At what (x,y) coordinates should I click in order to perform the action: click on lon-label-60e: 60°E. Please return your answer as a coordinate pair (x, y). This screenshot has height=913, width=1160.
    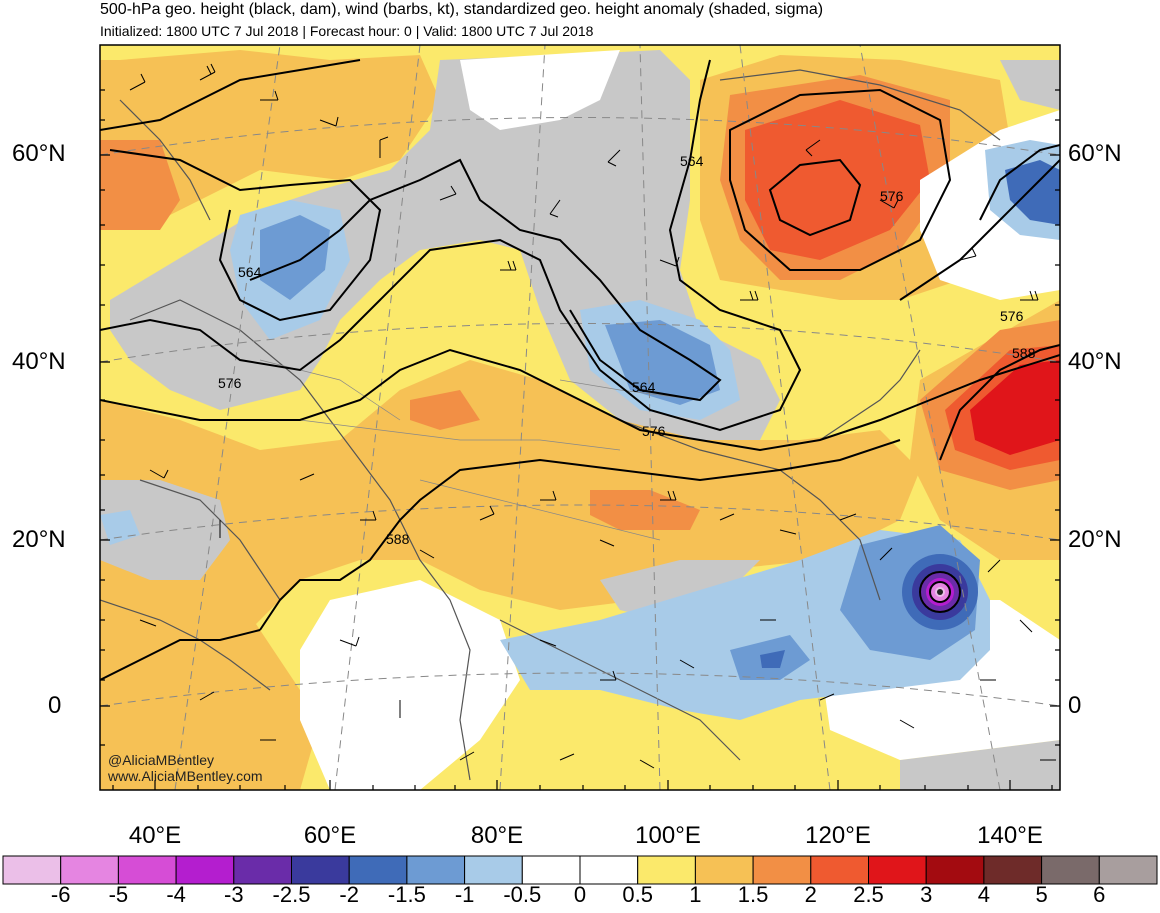
    Looking at the image, I should click on (330, 835).